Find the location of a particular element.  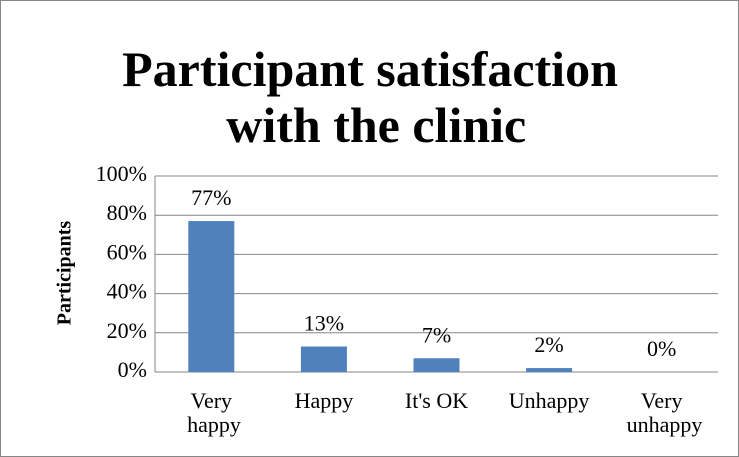

y-tick-label: 100% is located at coordinates (121, 173).